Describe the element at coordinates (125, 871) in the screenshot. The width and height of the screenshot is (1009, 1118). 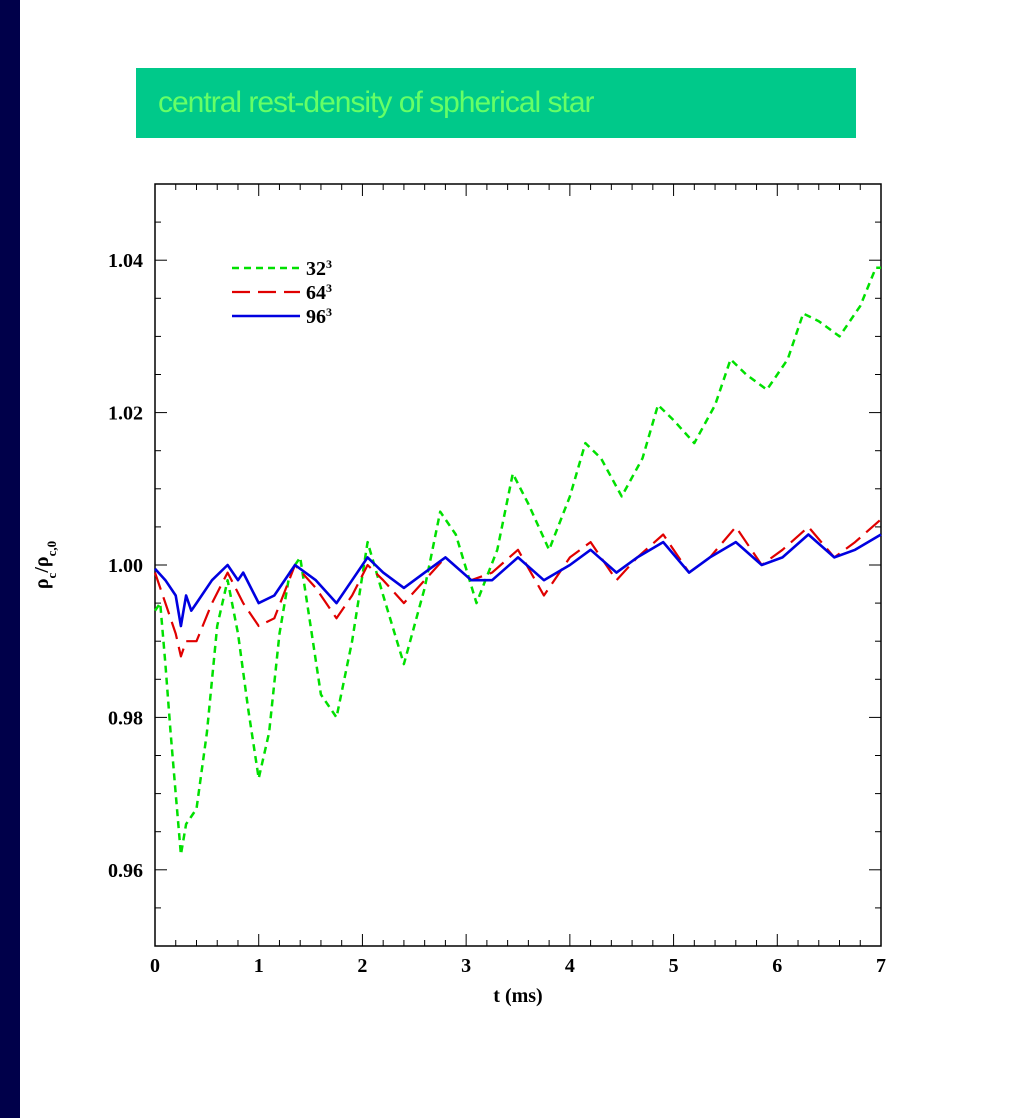
I see `y-tick-label: 0.96` at that location.